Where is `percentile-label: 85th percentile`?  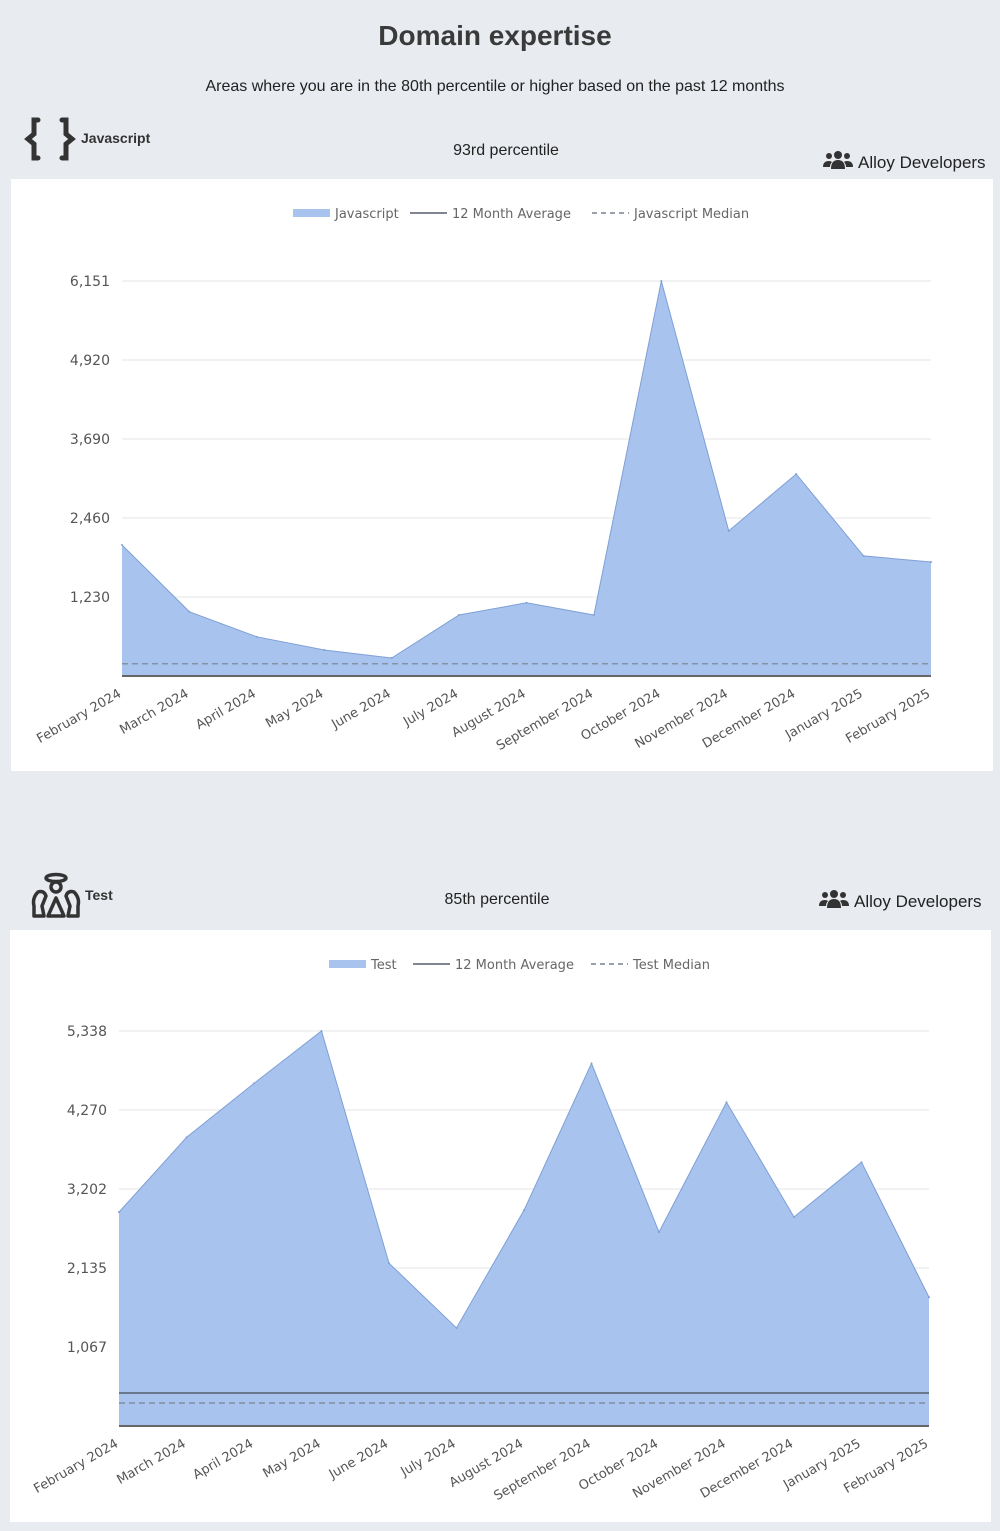 percentile-label: 85th percentile is located at coordinates (497, 899).